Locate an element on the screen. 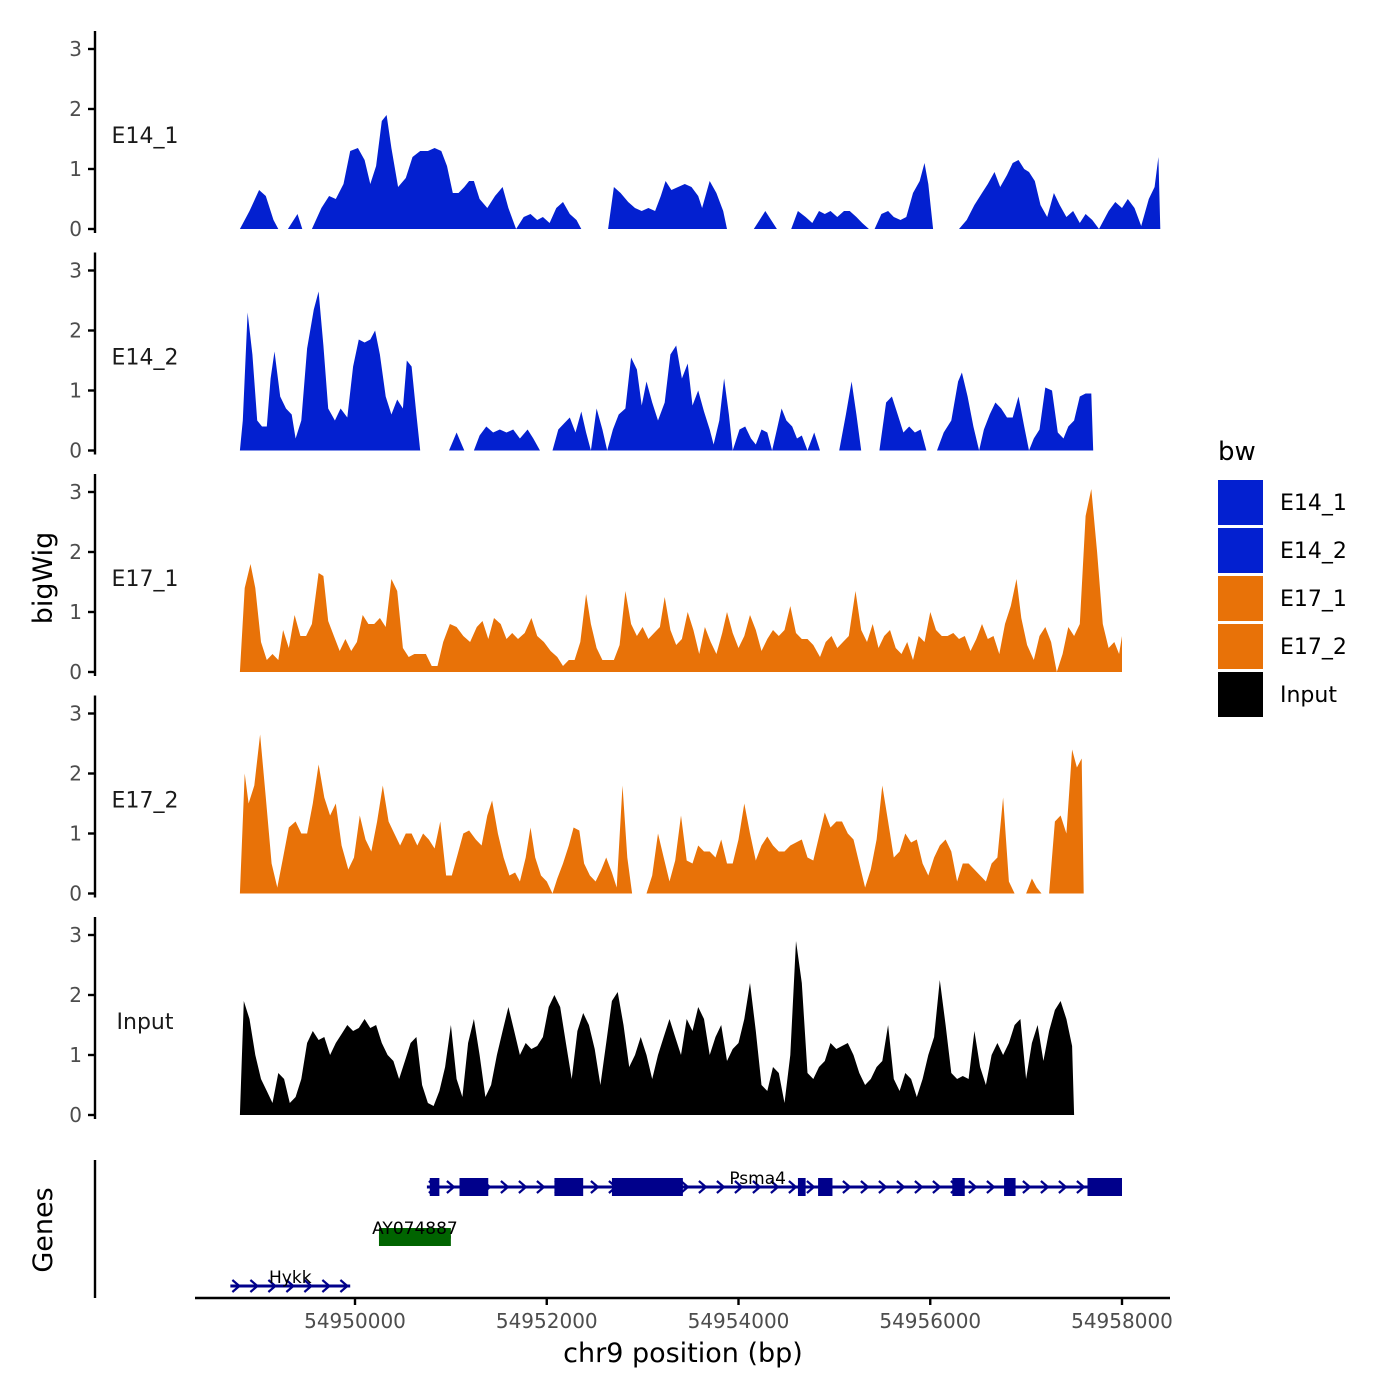 This screenshot has width=1400, height=1400. track-label-E14_1: E14_1 is located at coordinates (145, 136).